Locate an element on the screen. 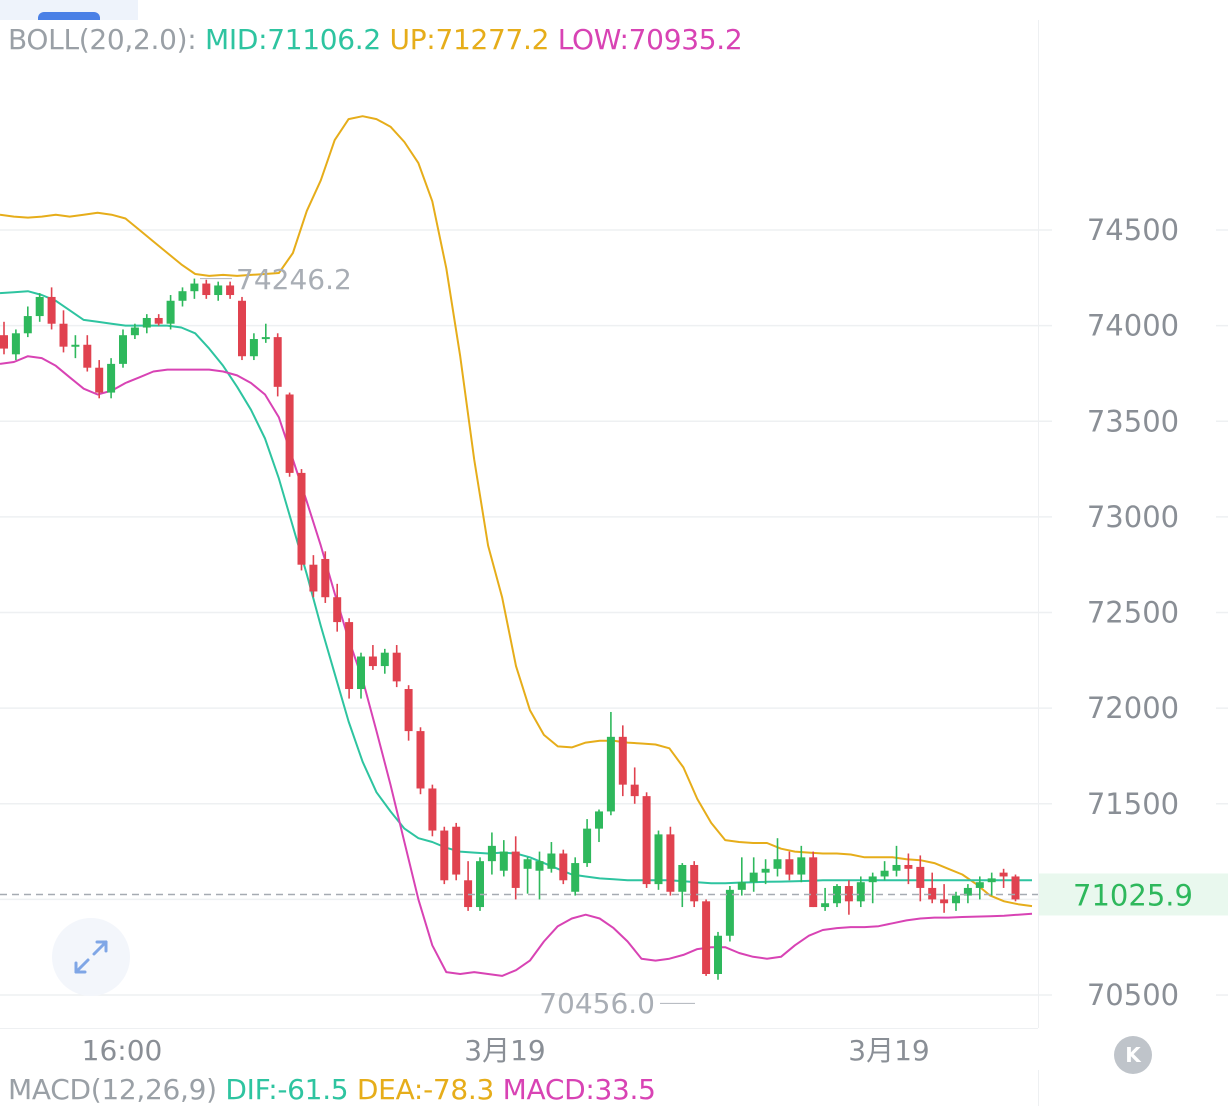  y-tick-label: 73000 is located at coordinates (1133, 517).